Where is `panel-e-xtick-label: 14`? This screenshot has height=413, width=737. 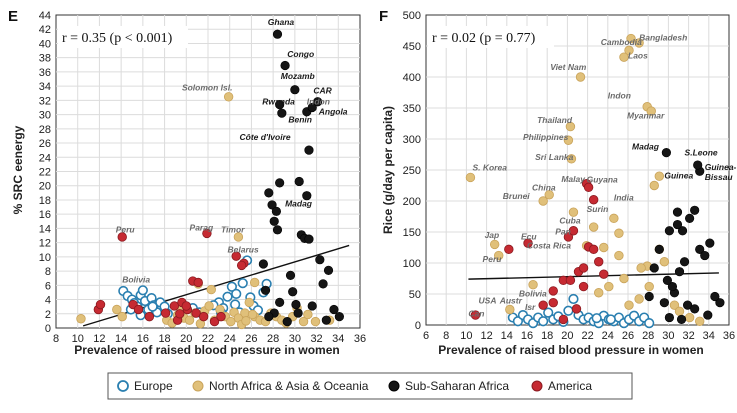 panel-e-xtick-label: 14 is located at coordinates (121, 339).